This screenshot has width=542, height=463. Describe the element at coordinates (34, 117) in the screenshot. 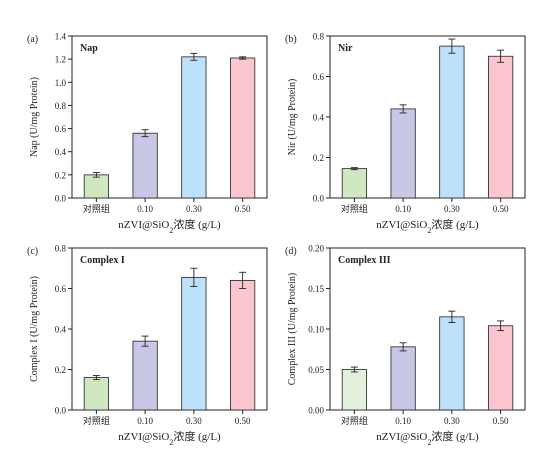

I see `y-axis-label: Nap (U/mg Protein)` at that location.